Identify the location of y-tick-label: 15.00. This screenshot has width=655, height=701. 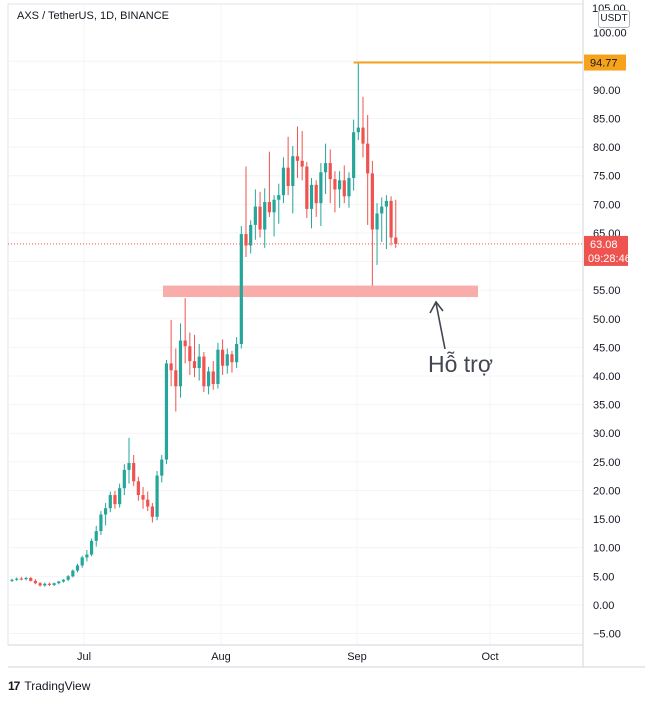
(607, 520).